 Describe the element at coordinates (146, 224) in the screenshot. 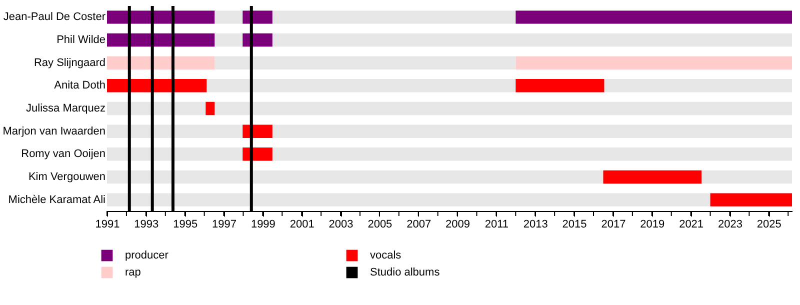

I see `x-tick-label: 1993` at that location.